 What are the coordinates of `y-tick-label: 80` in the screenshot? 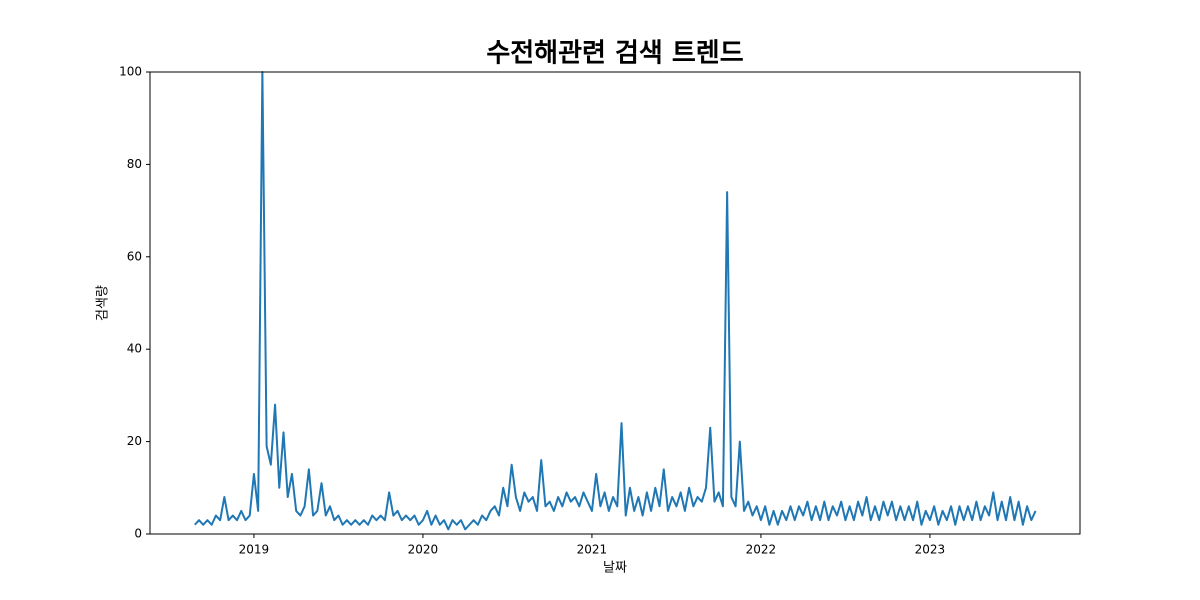 It's located at (134, 164).